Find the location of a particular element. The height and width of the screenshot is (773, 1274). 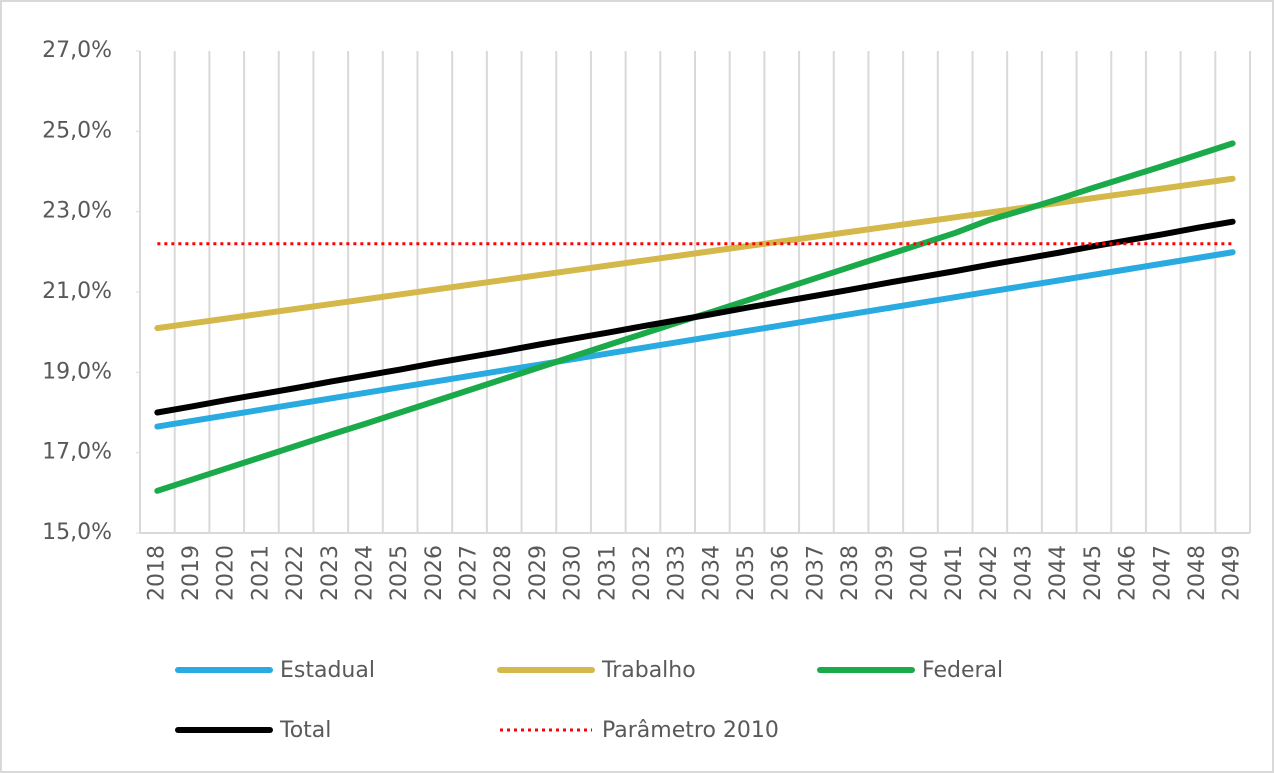

x-tick-label: 2046 is located at coordinates (1128, 573).